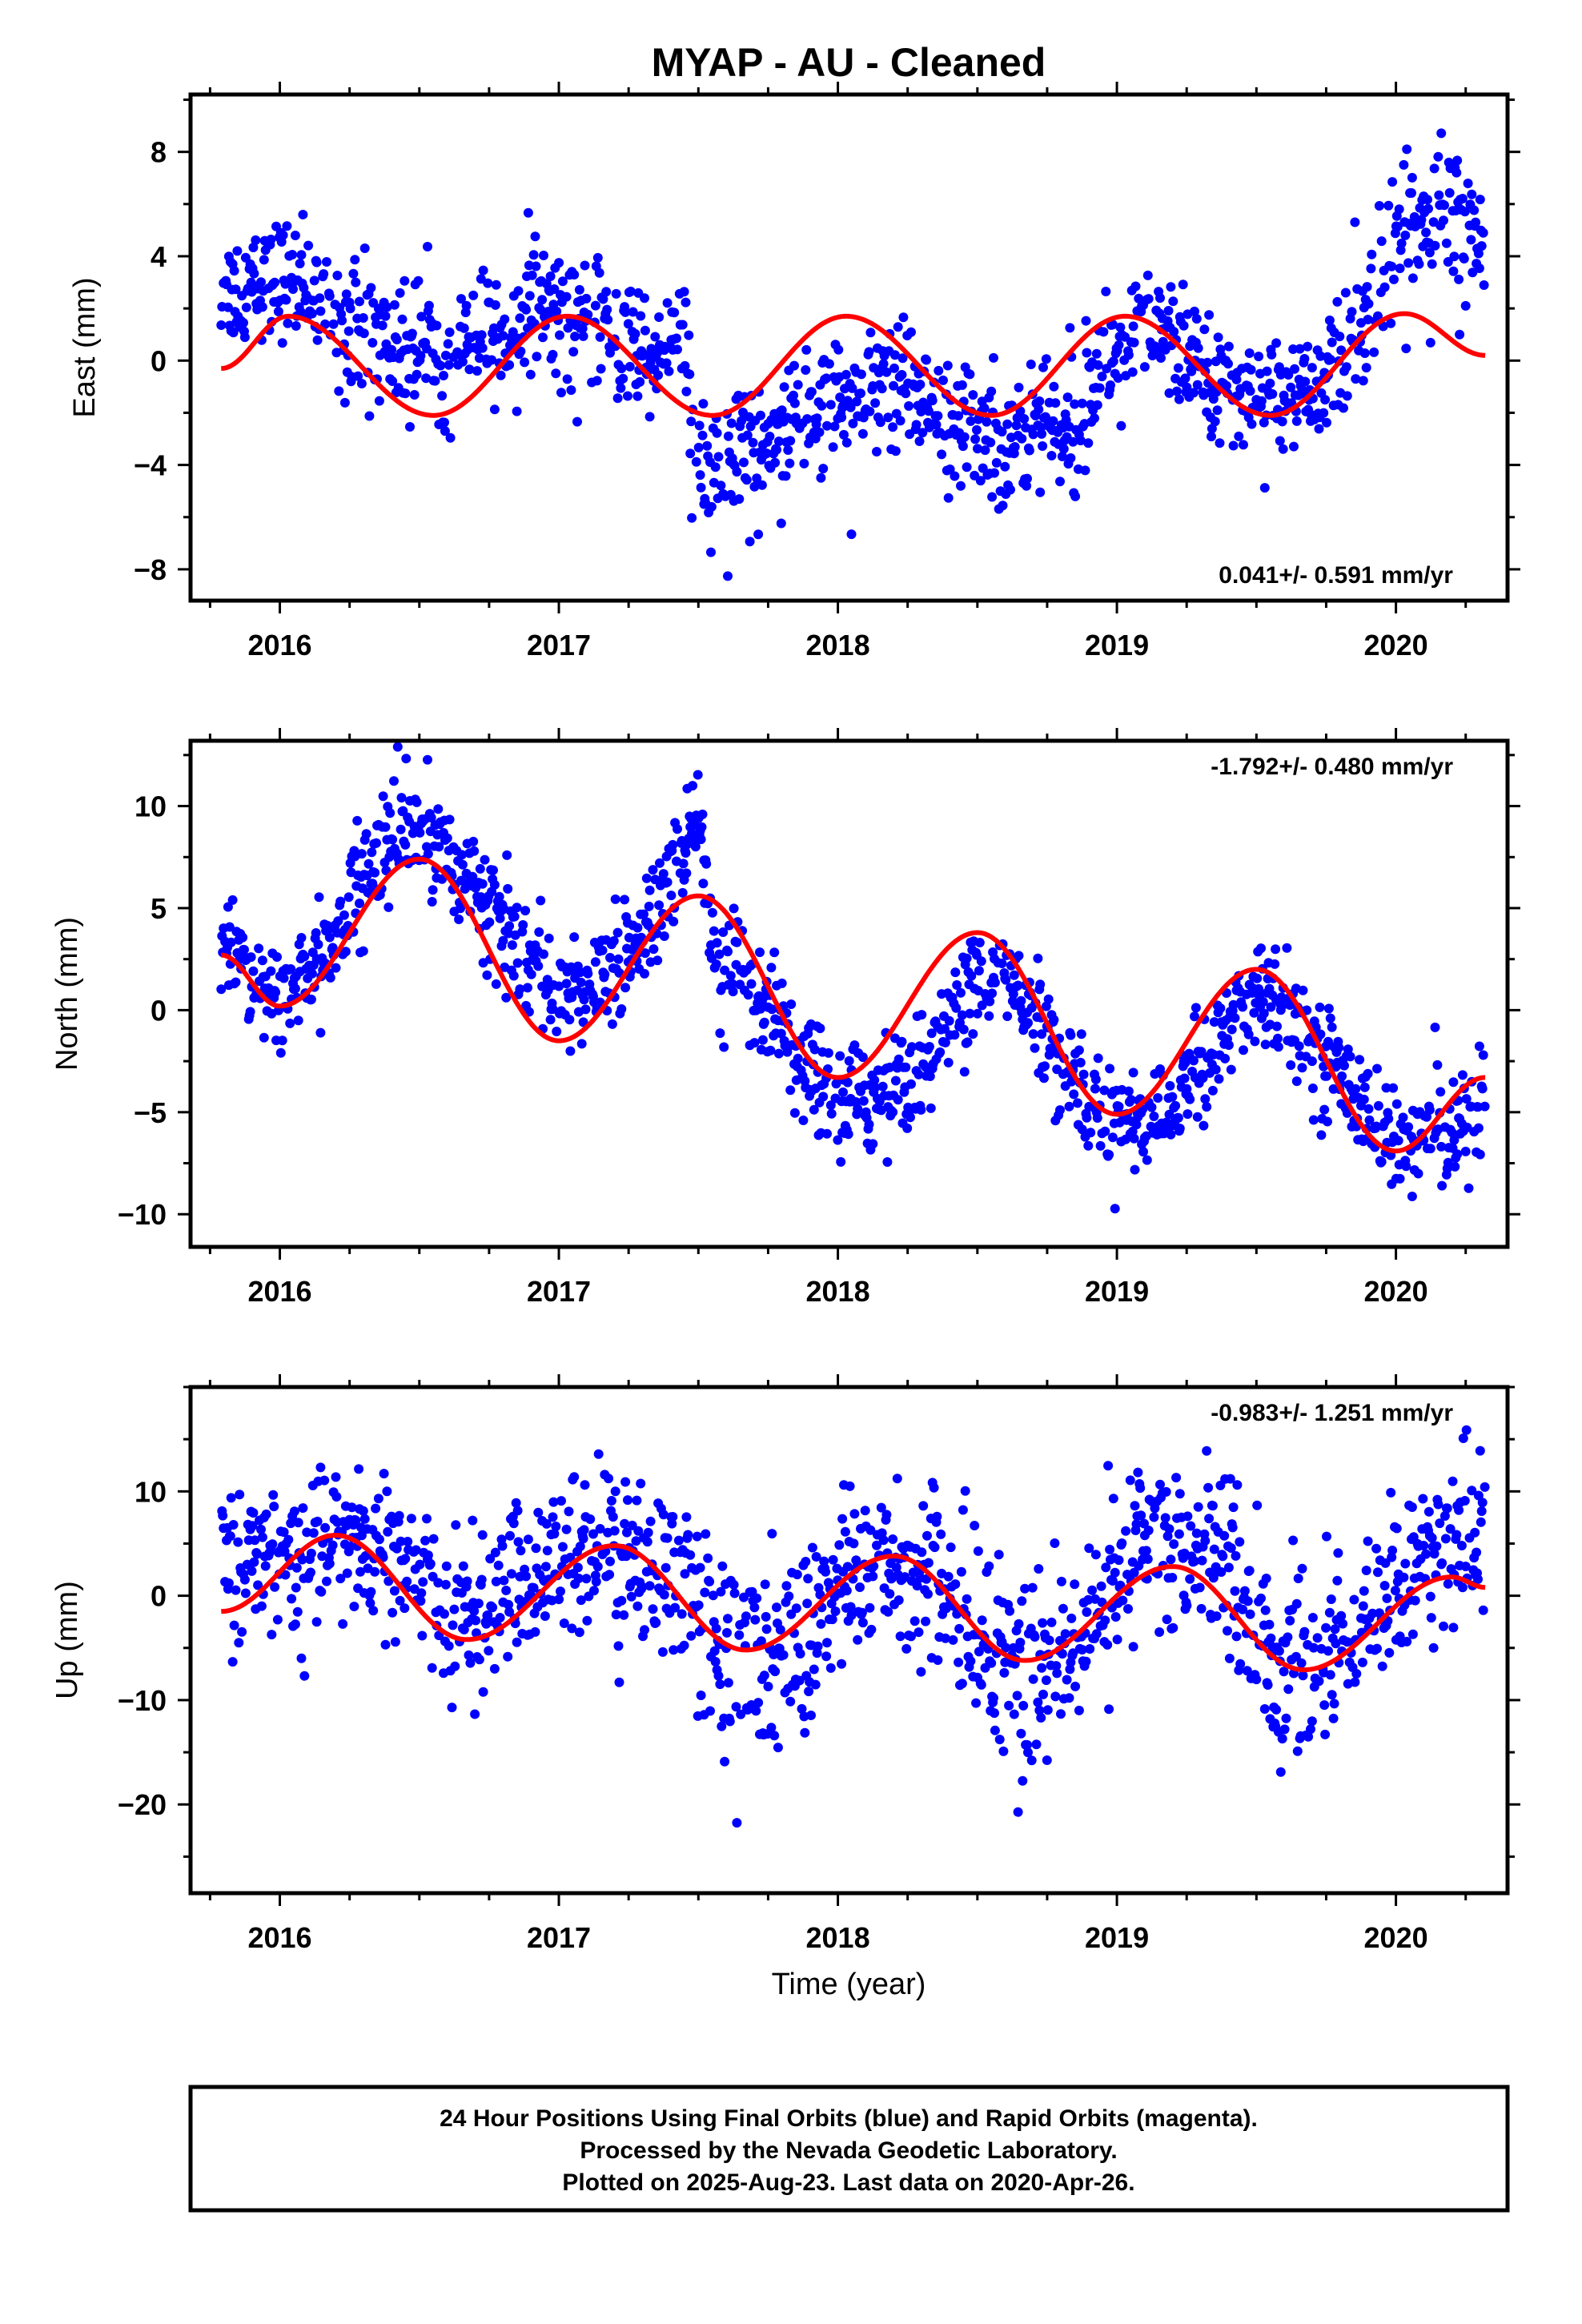 The height and width of the screenshot is (2324, 1582). Describe the element at coordinates (1332, 1413) in the screenshot. I see `rate-label: -0.983+/- 1.251 mm/yr` at that location.